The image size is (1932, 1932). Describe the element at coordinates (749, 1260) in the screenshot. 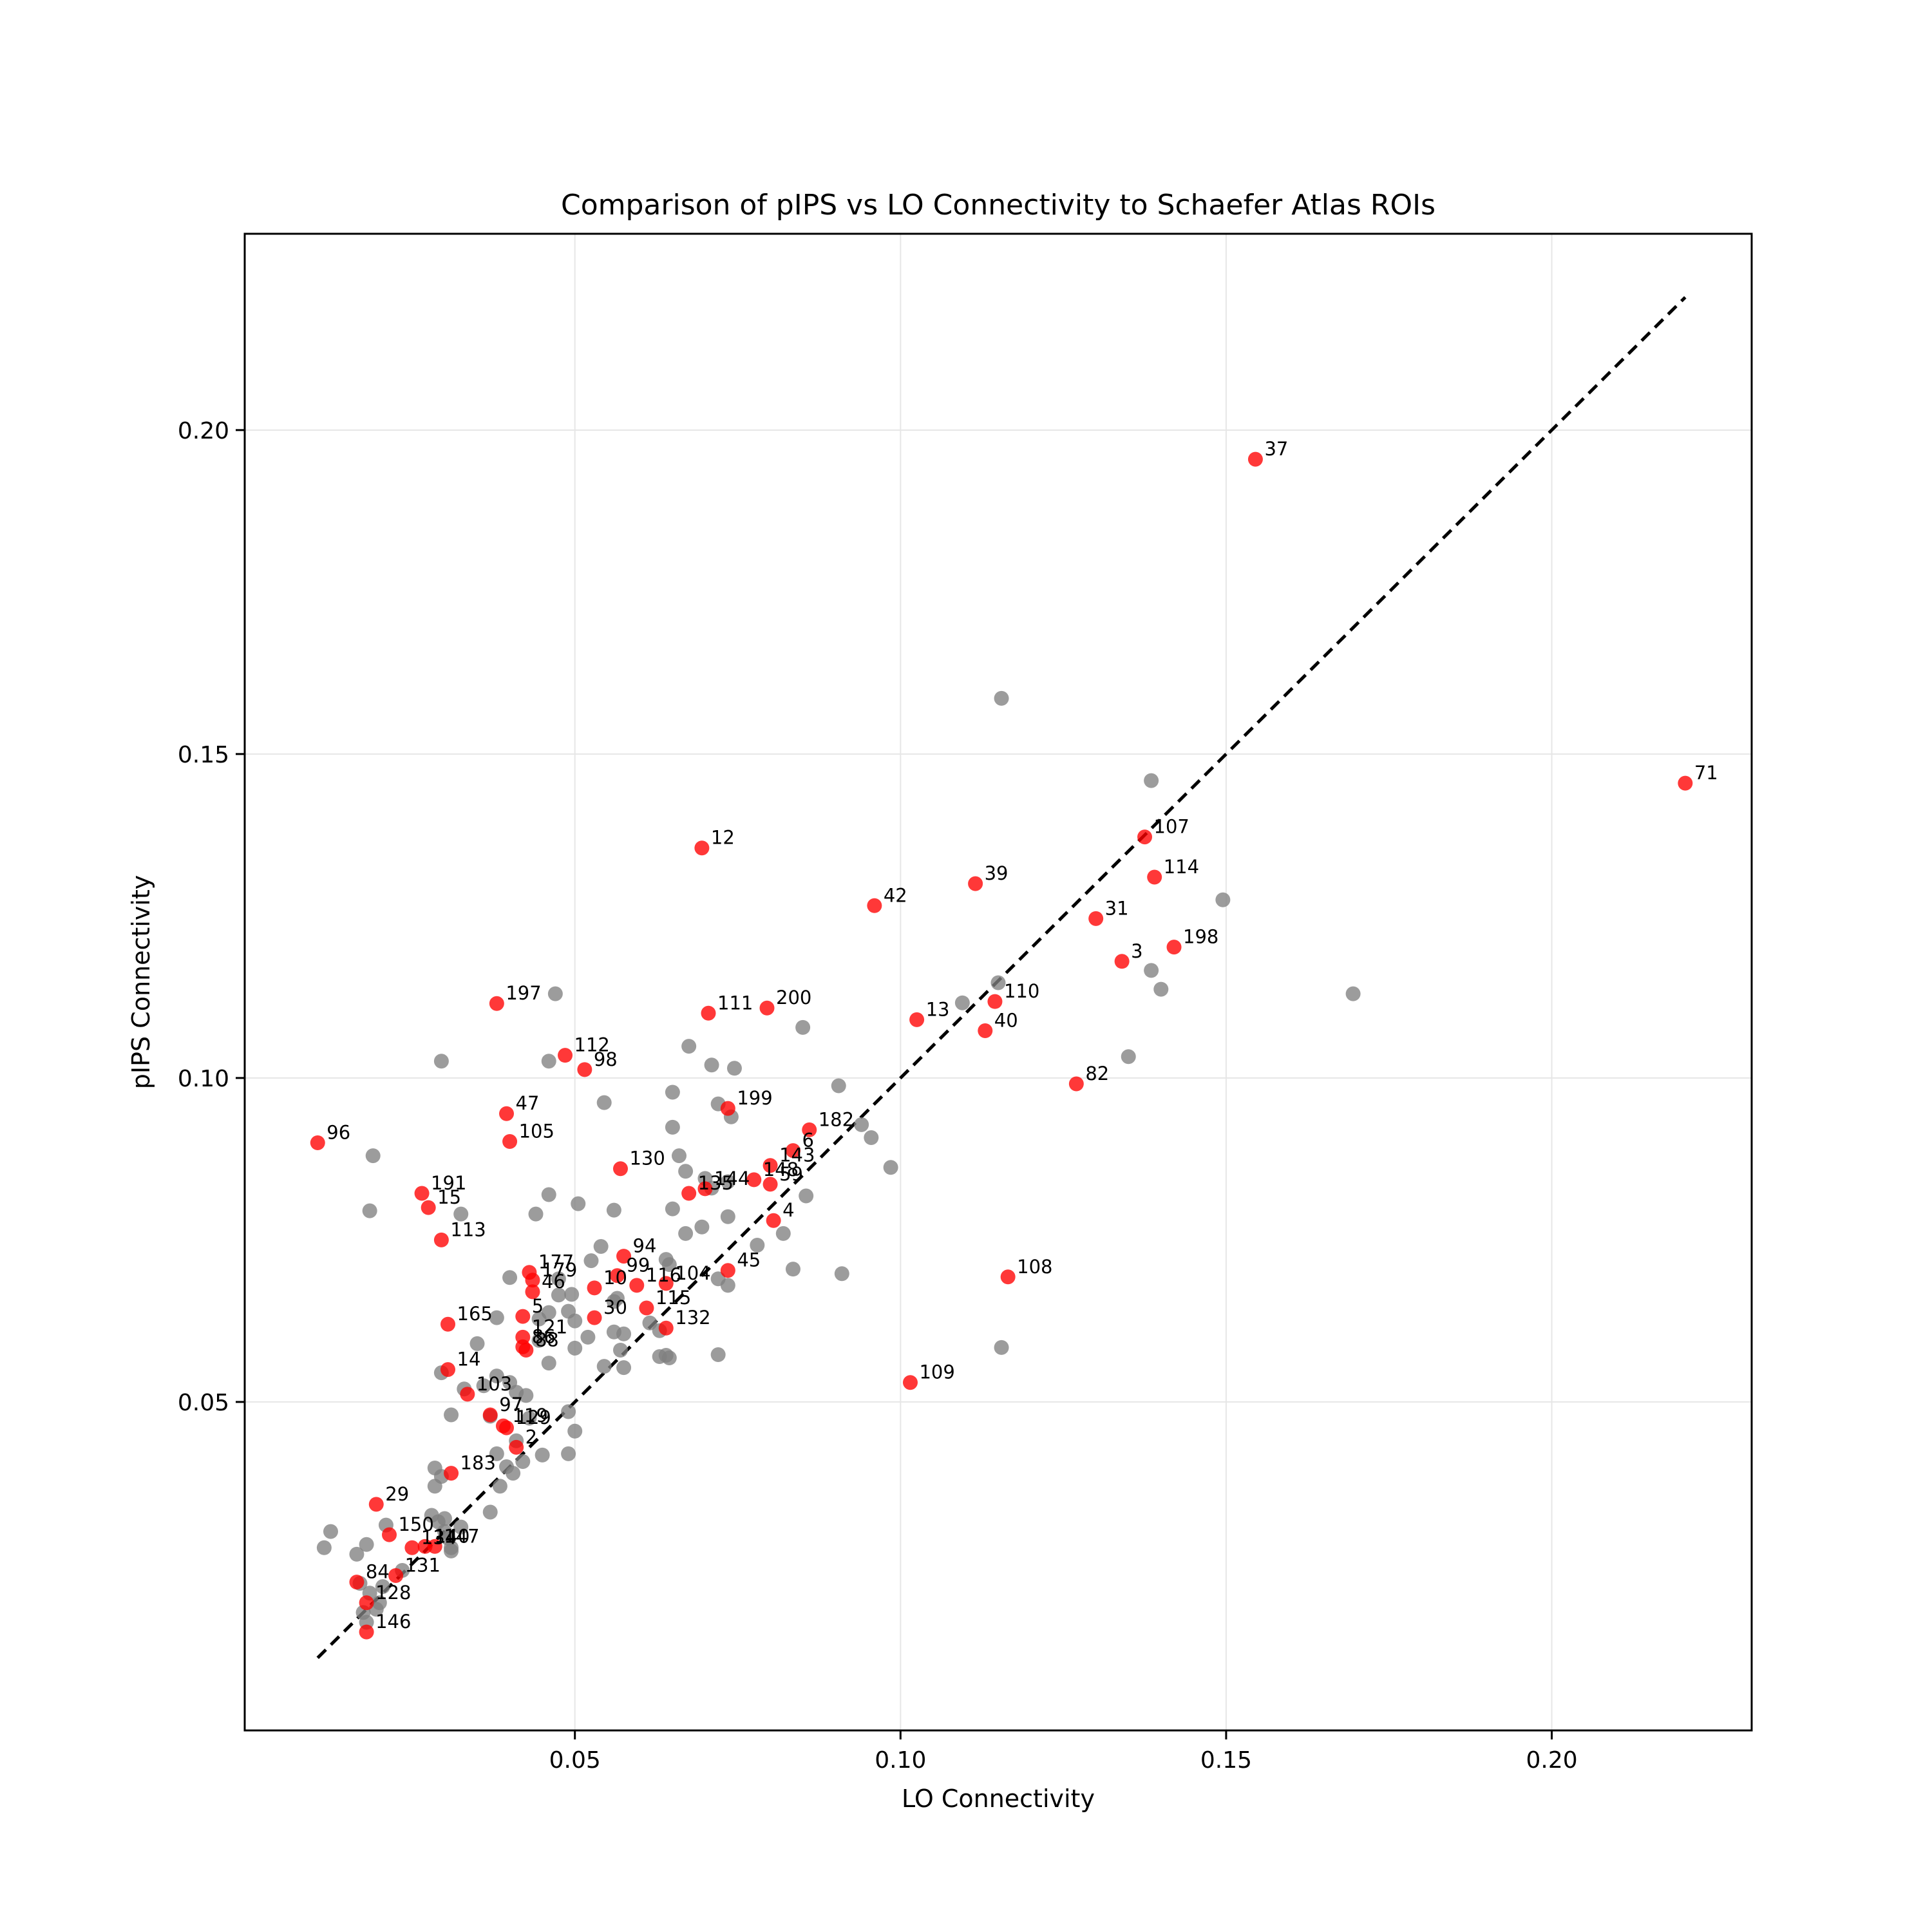

I see `red-point-label: 45` at that location.